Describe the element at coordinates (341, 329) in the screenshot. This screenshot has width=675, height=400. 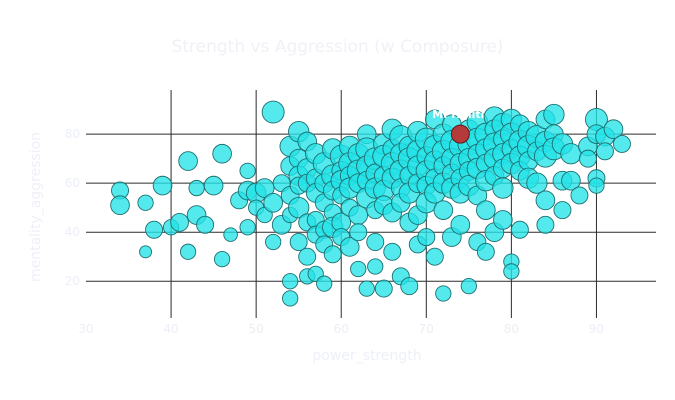
I see `x-tick-label: 60` at that location.